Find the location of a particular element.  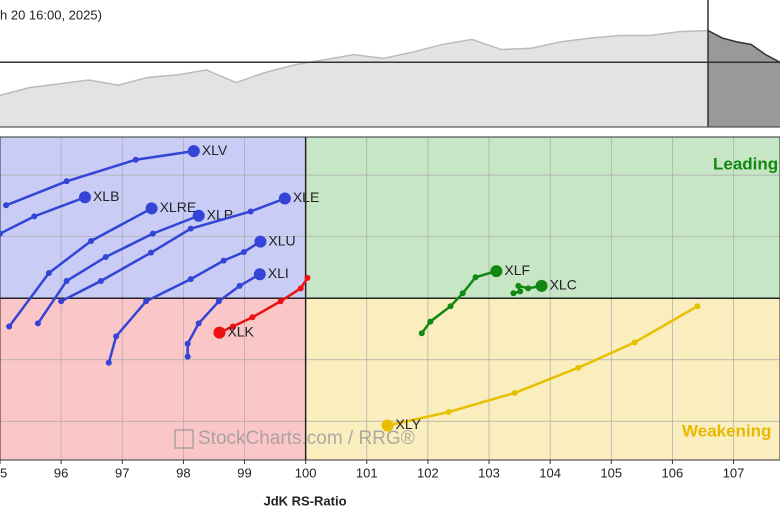

watermark-icon is located at coordinates (184, 439).